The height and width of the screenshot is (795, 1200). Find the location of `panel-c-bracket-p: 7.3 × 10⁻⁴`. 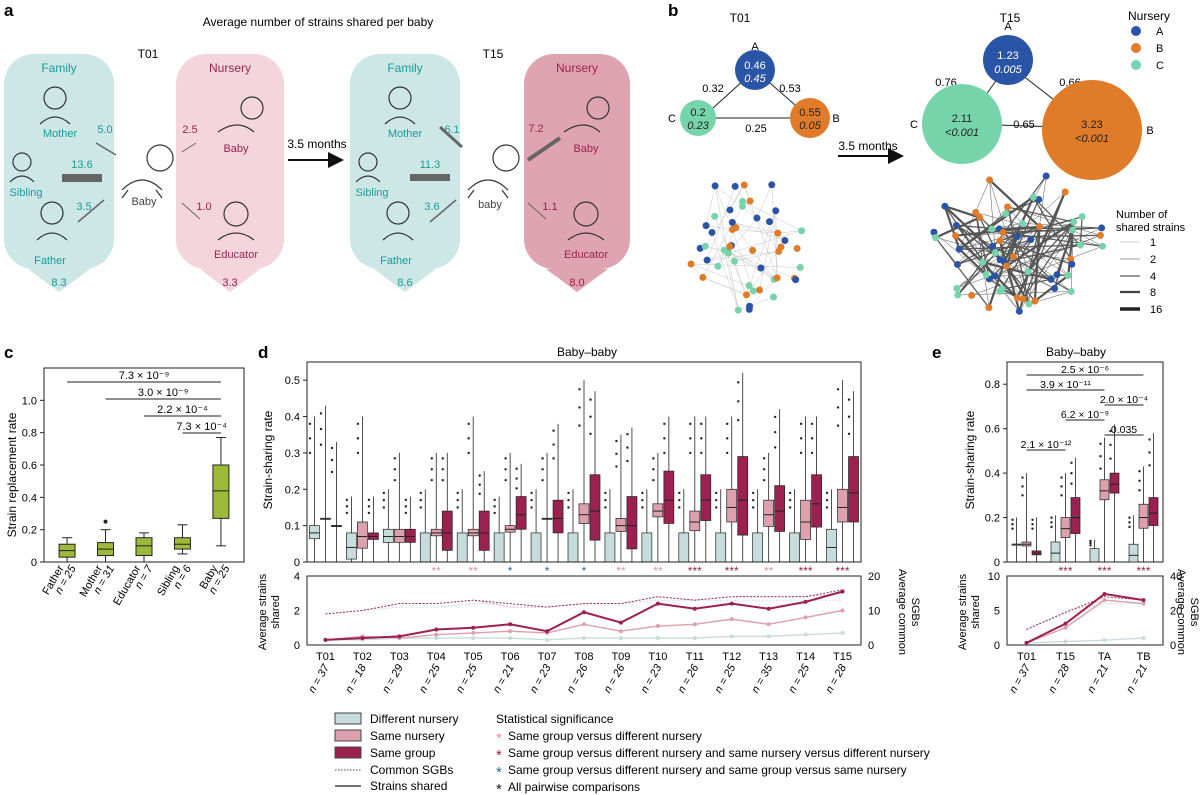

panel-c-bracket-p: 7.3 × 10⁻⁴ is located at coordinates (201, 427).